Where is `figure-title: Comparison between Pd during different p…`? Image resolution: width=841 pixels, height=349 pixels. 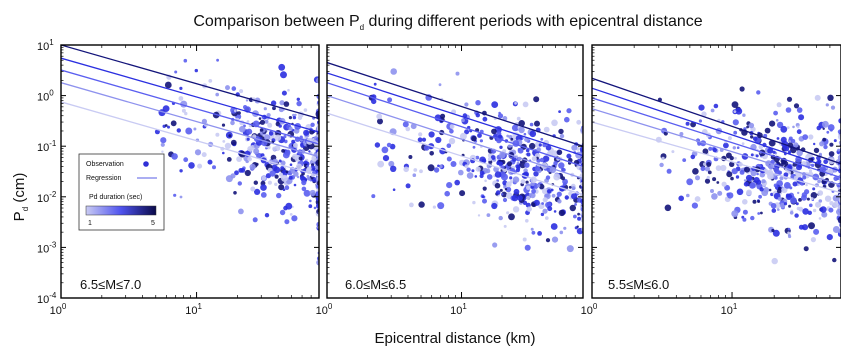
figure-title: Comparison between Pd during different p… is located at coordinates (447, 22).